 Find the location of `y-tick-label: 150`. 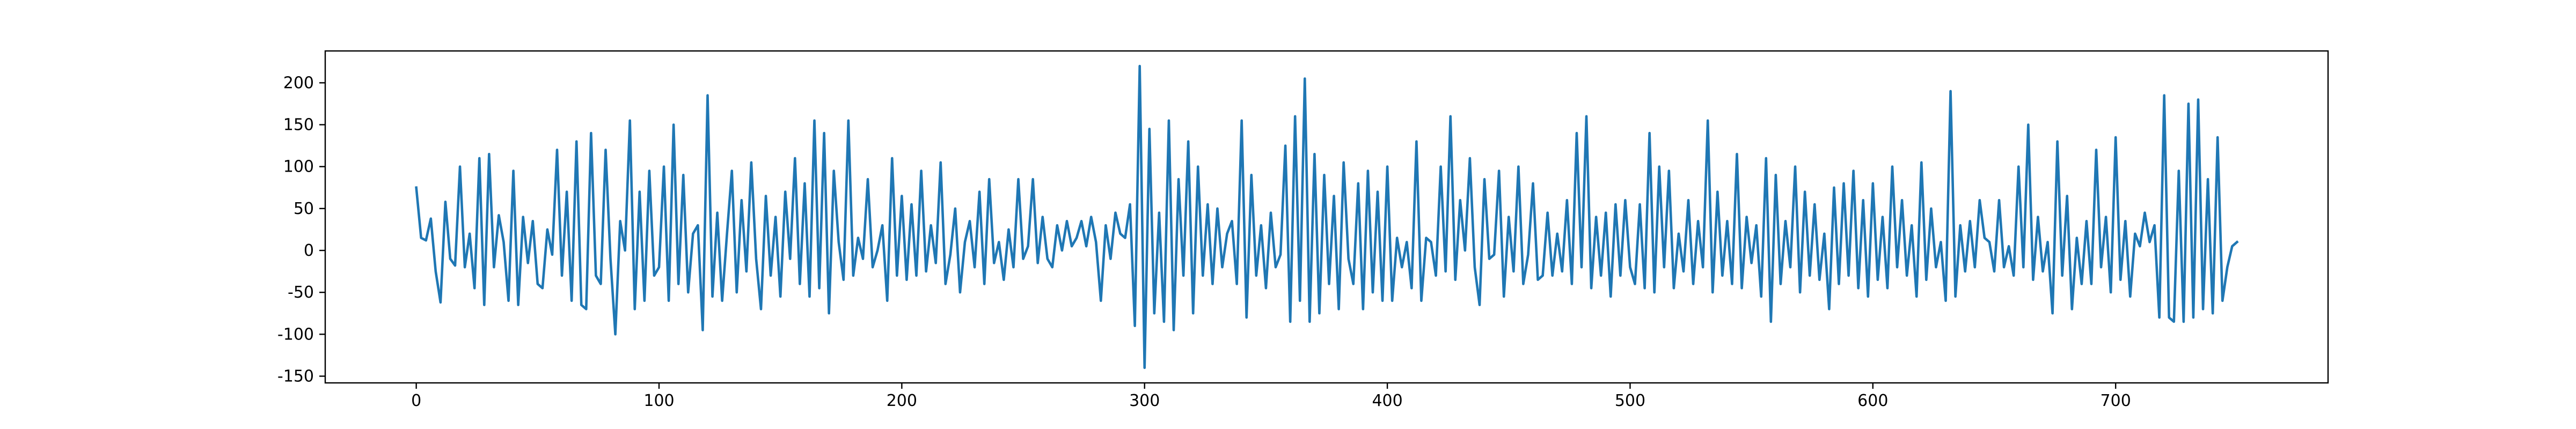

y-tick-label: 150 is located at coordinates (298, 125).